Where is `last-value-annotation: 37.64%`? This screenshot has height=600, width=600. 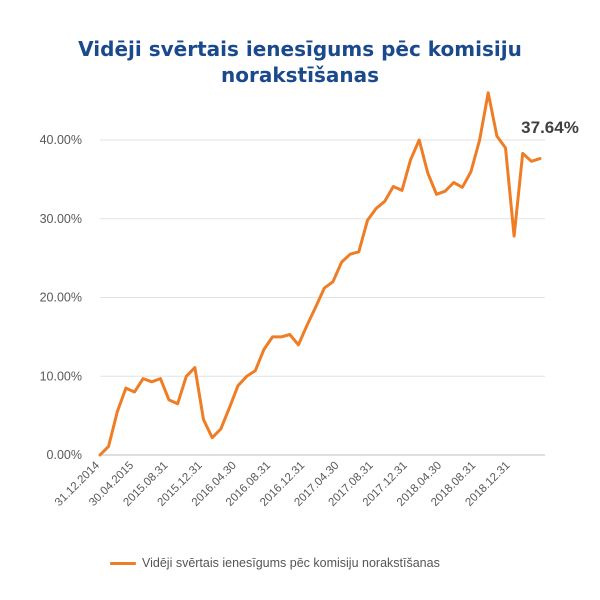 last-value-annotation: 37.64% is located at coordinates (550, 127).